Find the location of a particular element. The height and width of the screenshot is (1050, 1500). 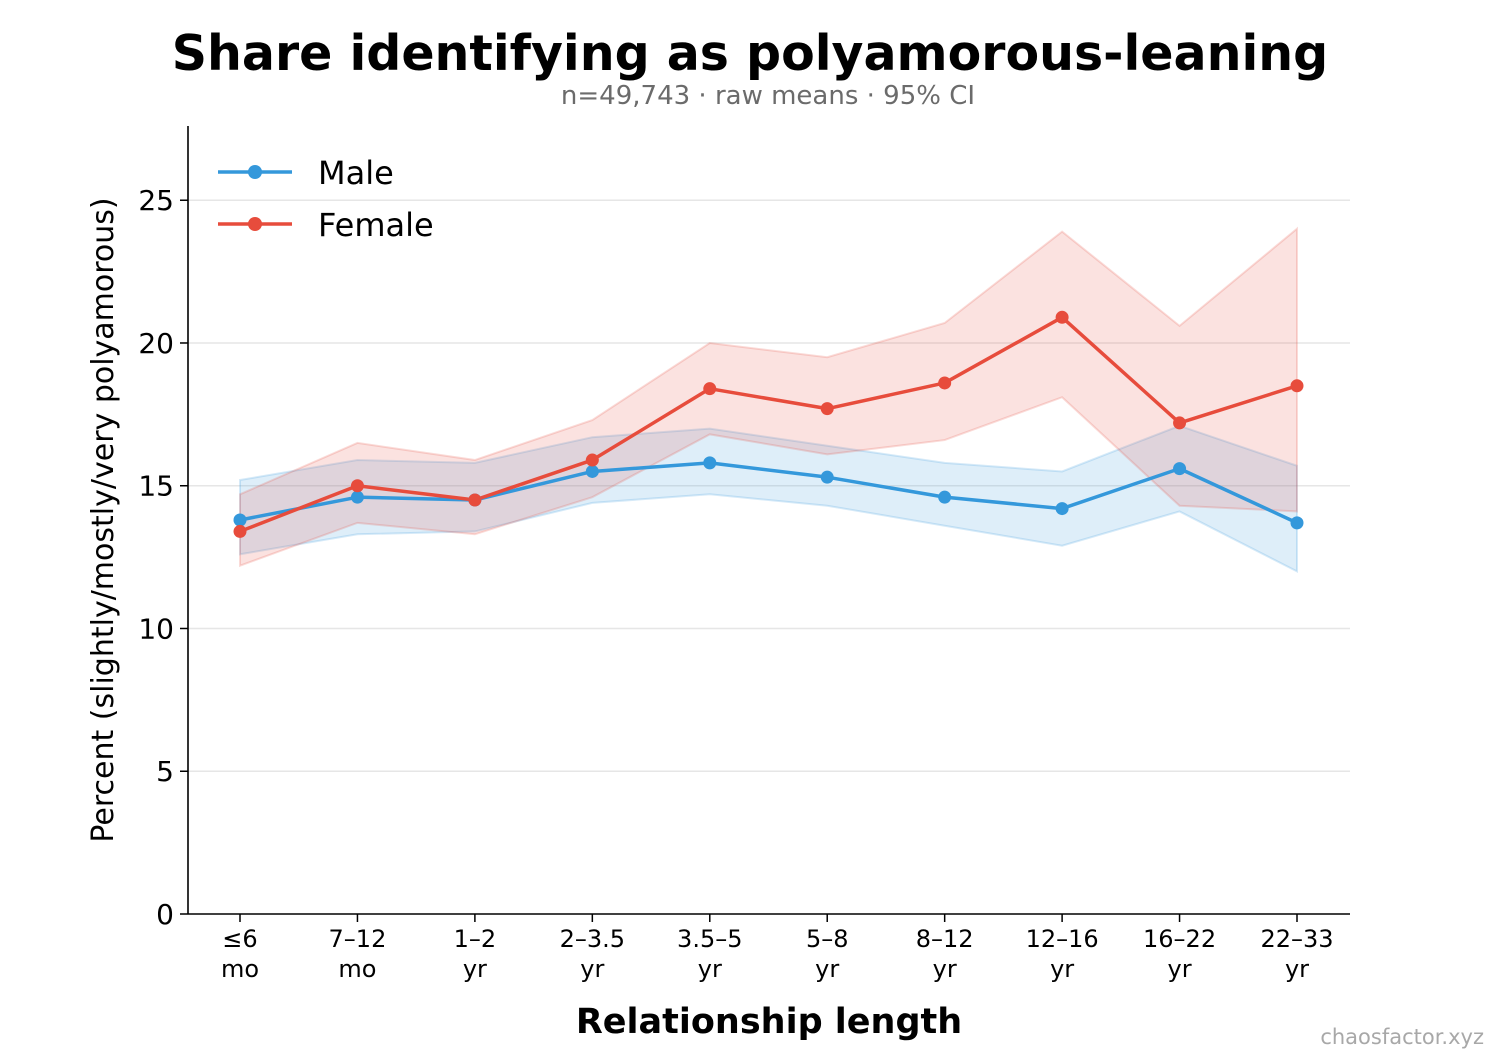

series-lines is located at coordinates (768, 424).